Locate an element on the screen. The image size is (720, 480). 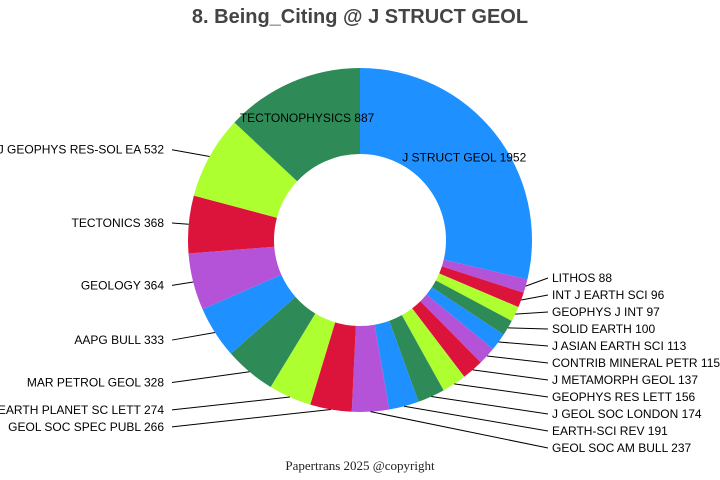
copyright-footer: Papertrans 2025 @copyright is located at coordinates (360, 465).